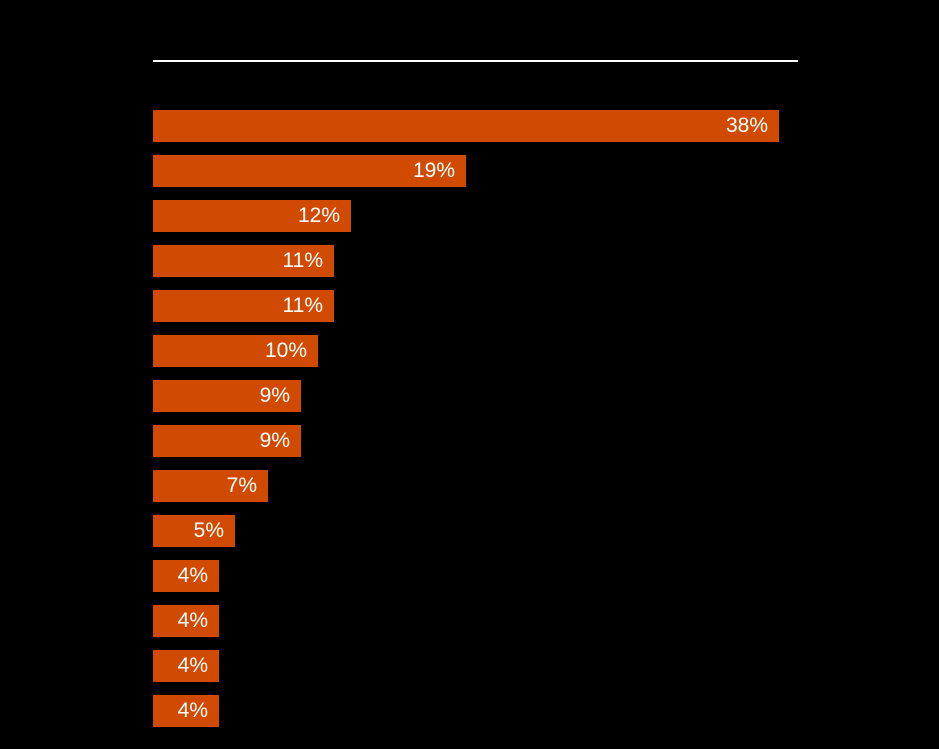 This screenshot has height=749, width=939. I want to click on bar: 5%, so click(194, 531).